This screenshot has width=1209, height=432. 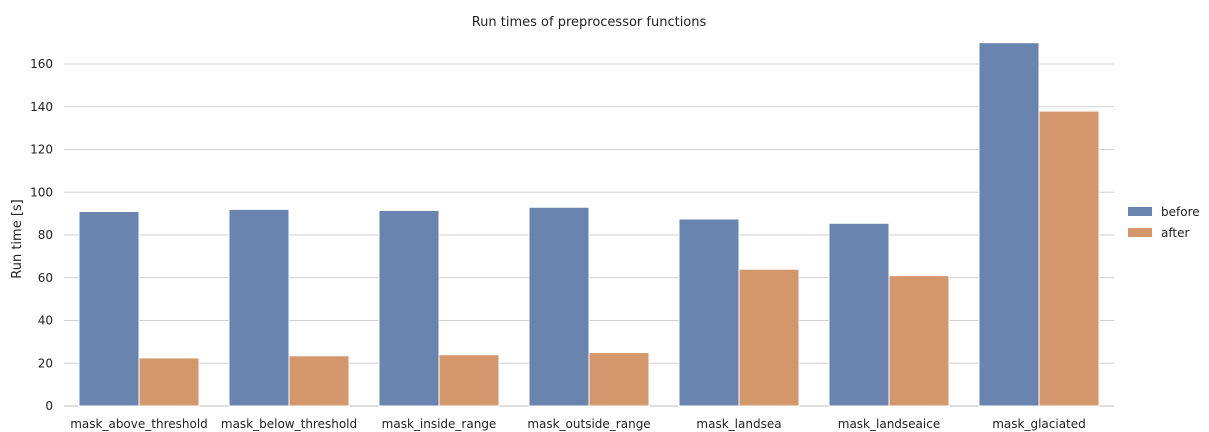 What do you see at coordinates (49, 406) in the screenshot?
I see `y-tick-label: 0` at bounding box center [49, 406].